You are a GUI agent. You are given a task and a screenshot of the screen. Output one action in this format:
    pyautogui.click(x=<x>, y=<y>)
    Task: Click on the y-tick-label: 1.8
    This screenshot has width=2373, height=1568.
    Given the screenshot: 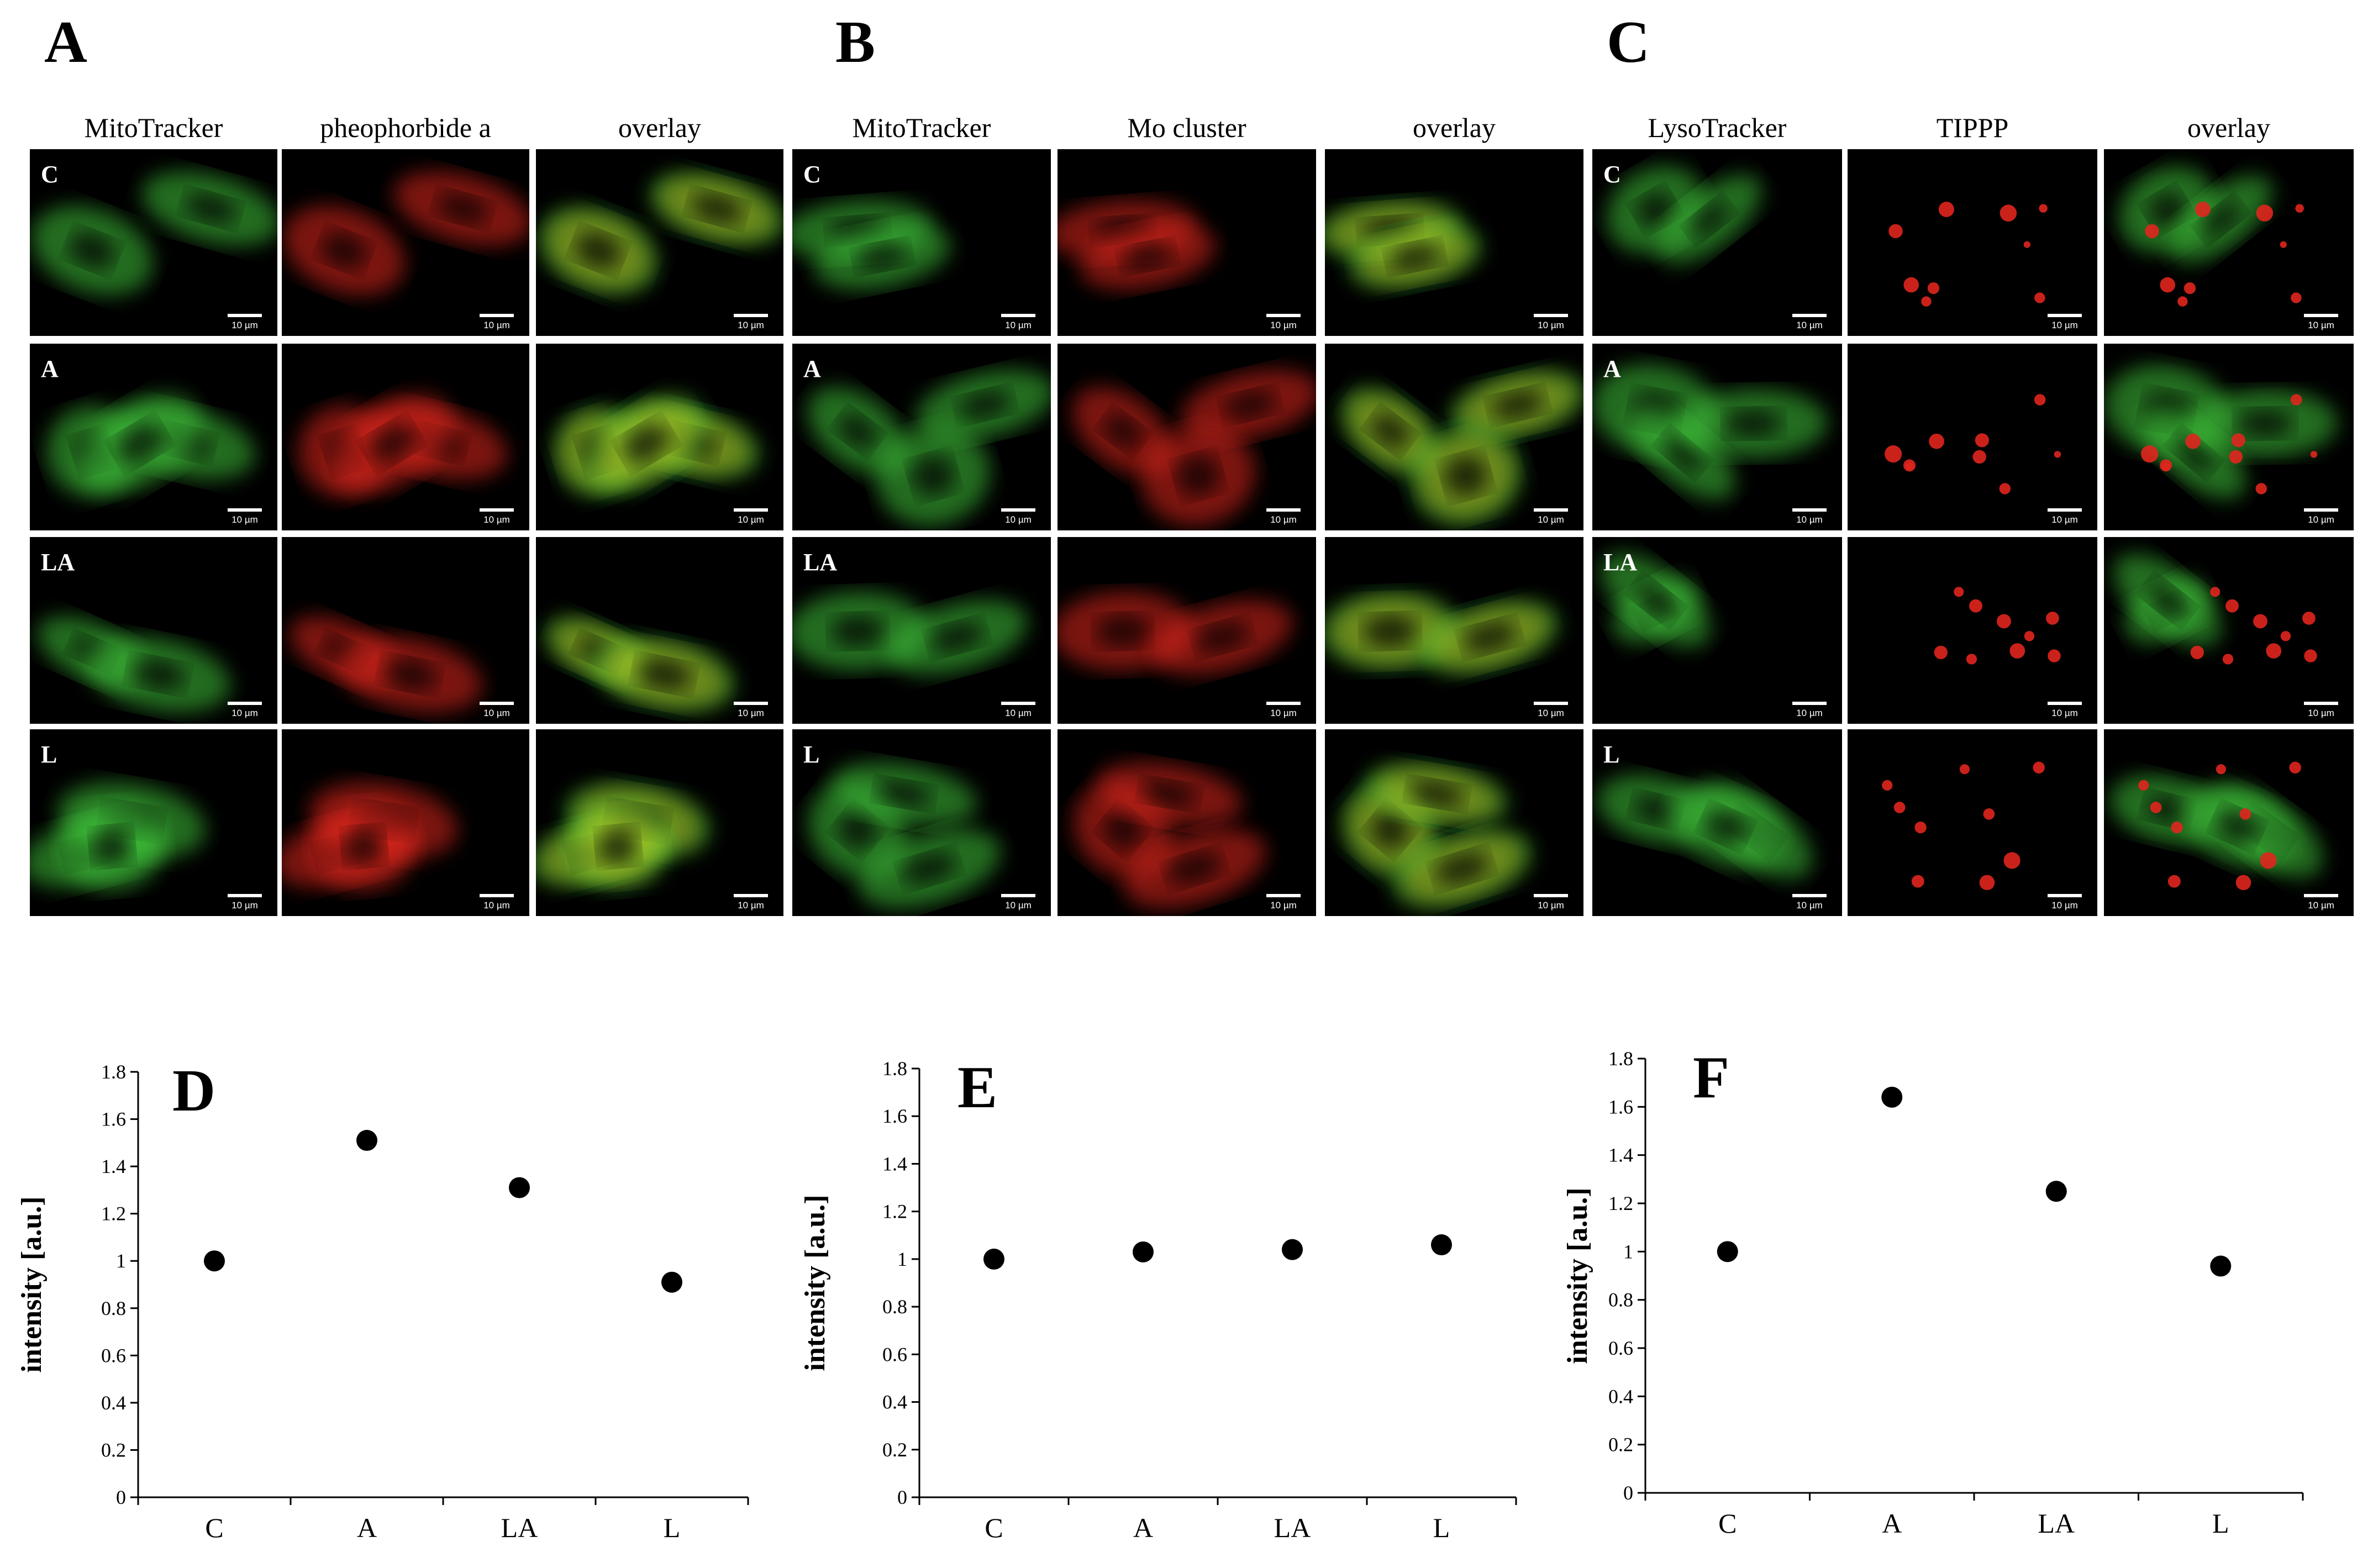 What is the action you would take?
    pyautogui.click(x=1620, y=1059)
    